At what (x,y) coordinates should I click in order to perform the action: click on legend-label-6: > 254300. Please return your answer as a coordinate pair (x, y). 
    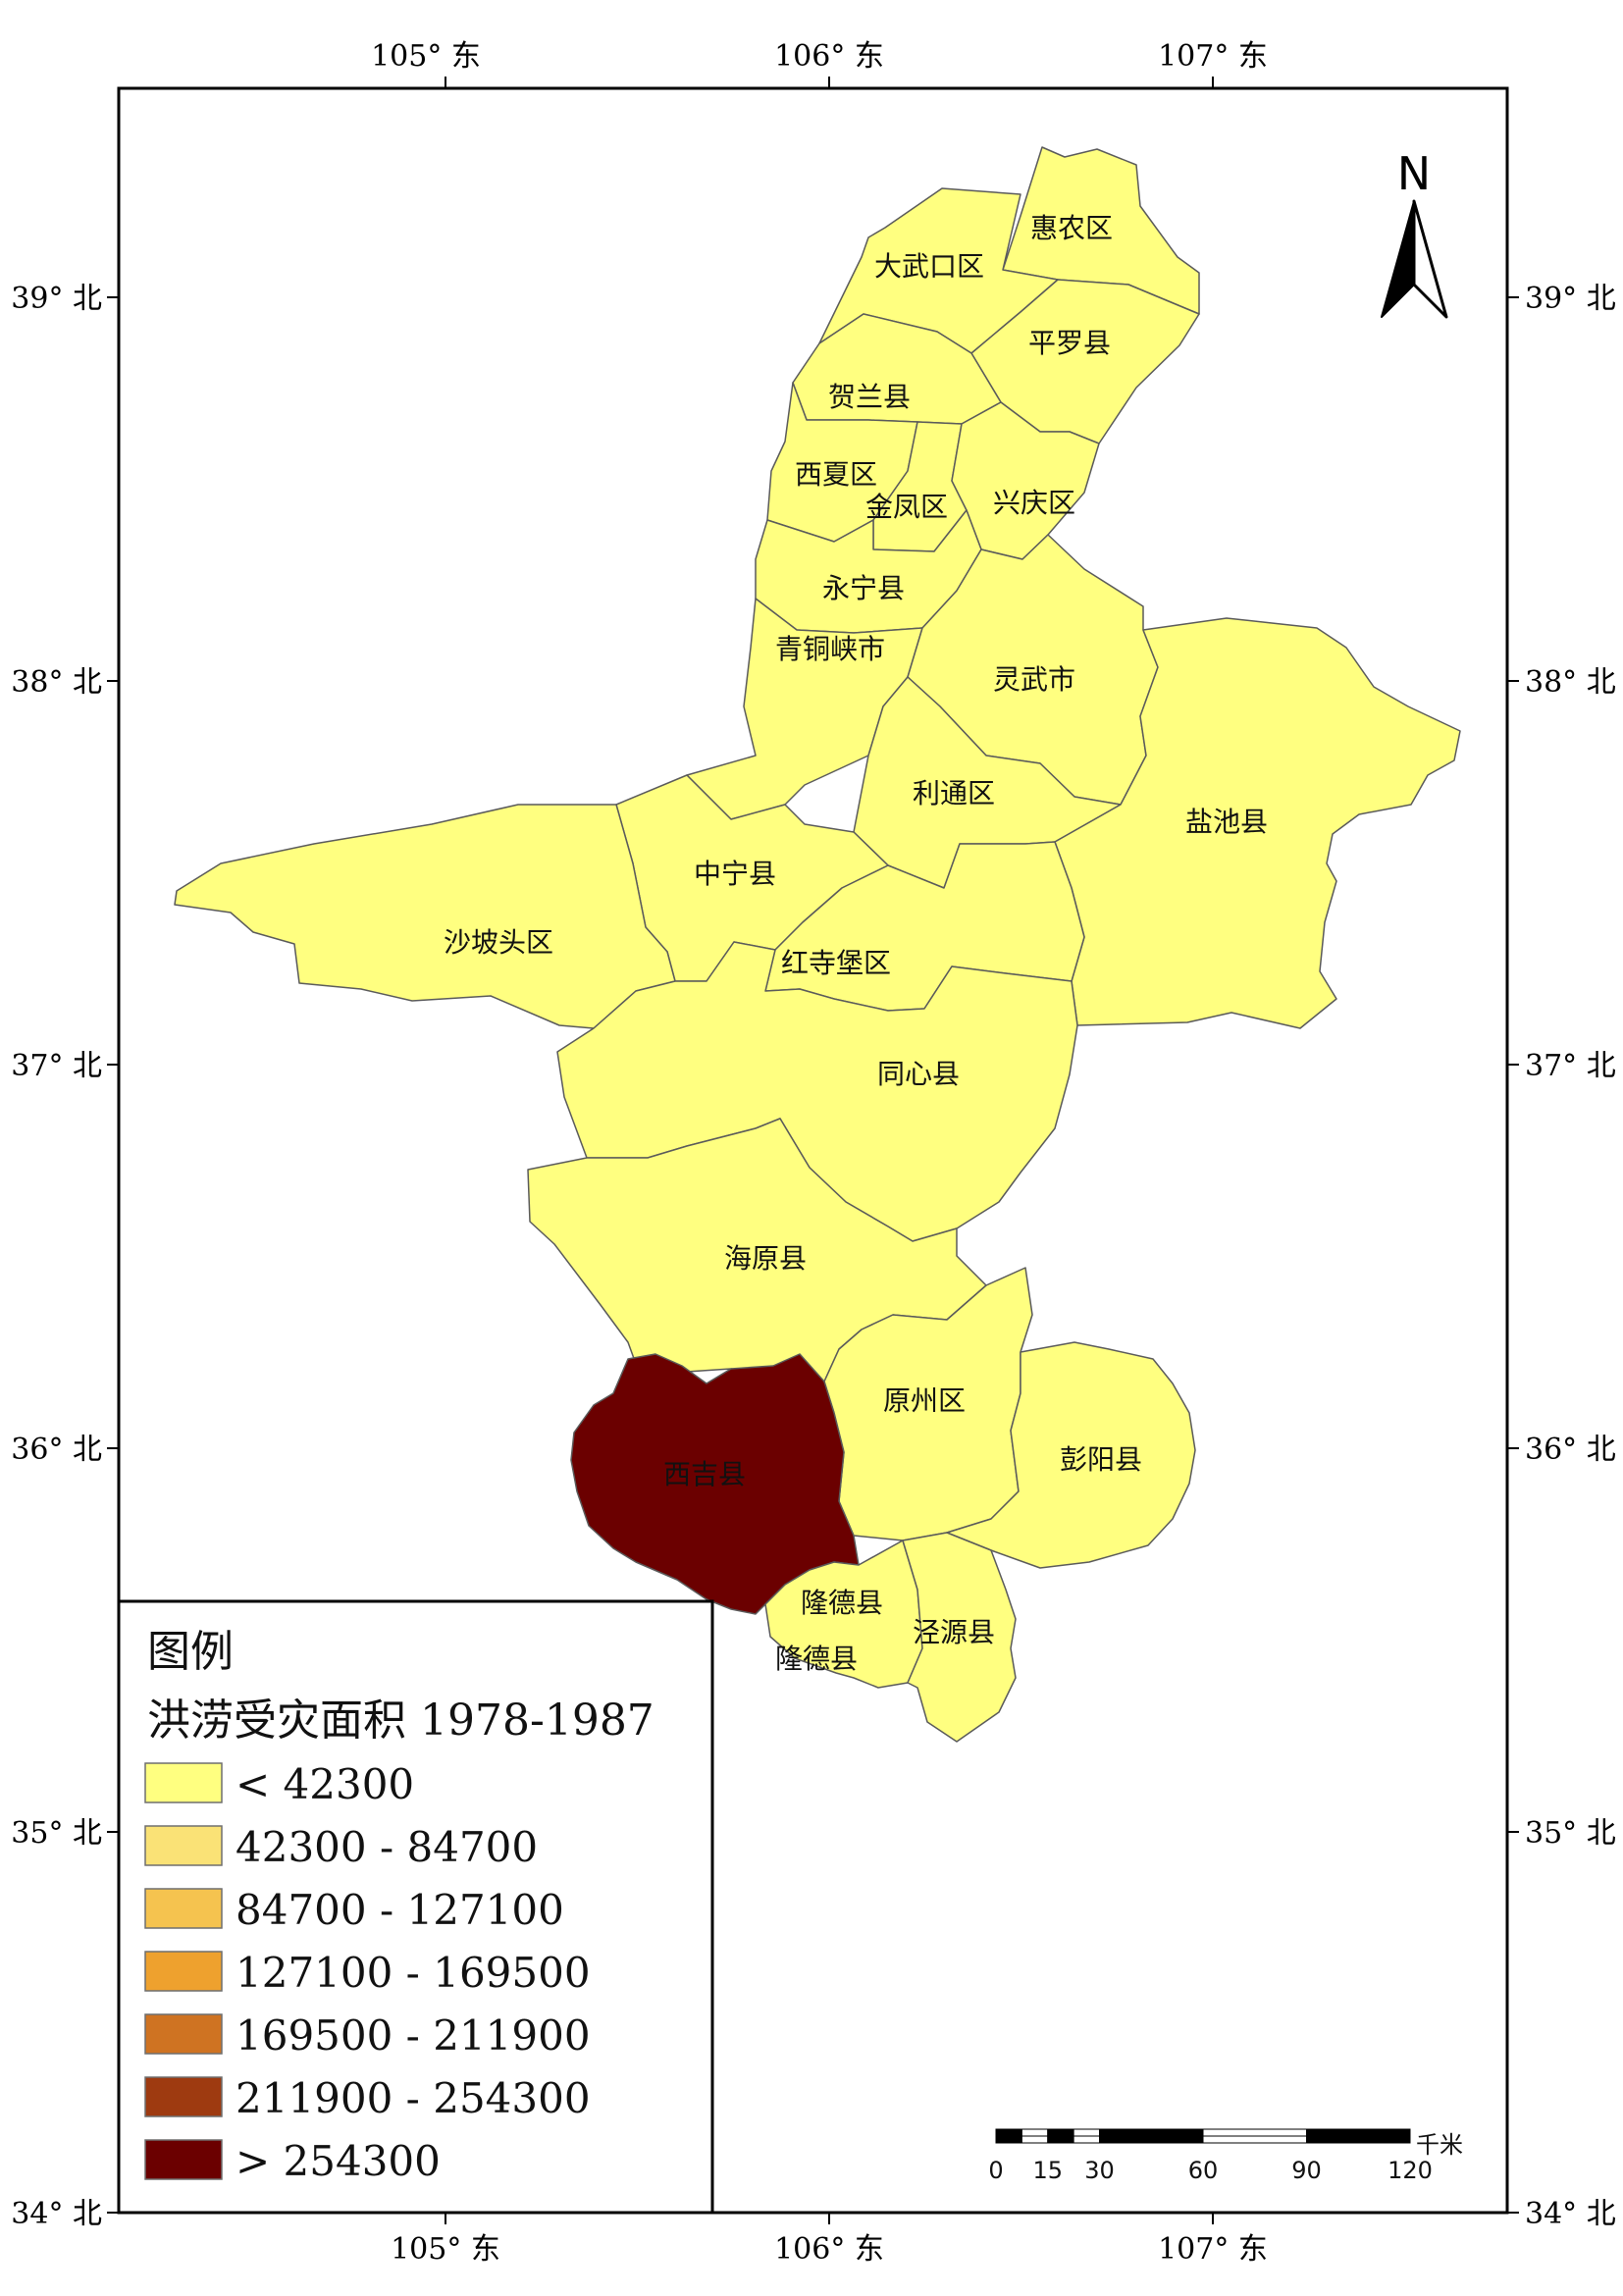
    Looking at the image, I should click on (338, 2161).